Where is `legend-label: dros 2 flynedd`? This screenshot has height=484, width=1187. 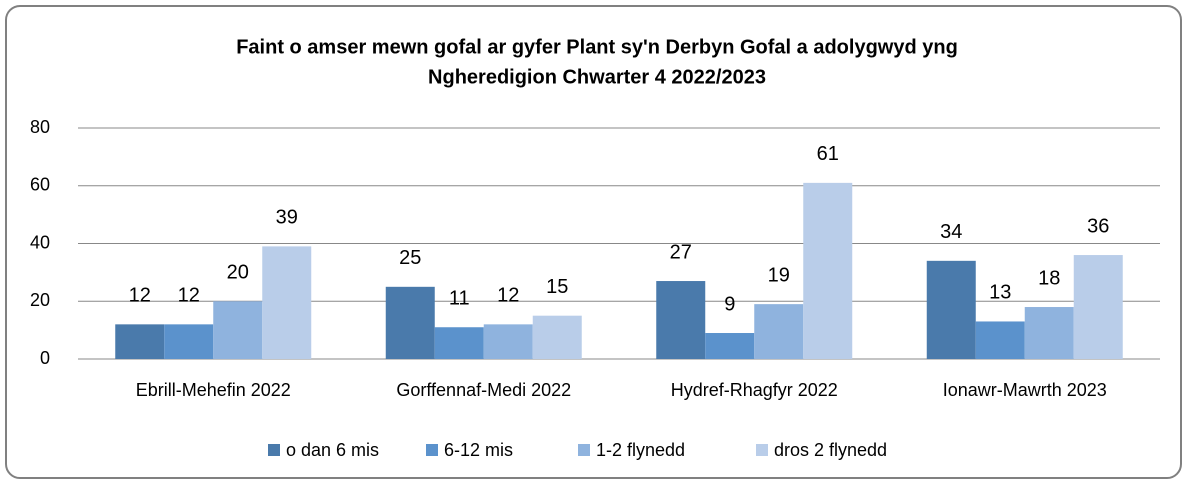 legend-label: dros 2 flynedd is located at coordinates (830, 450).